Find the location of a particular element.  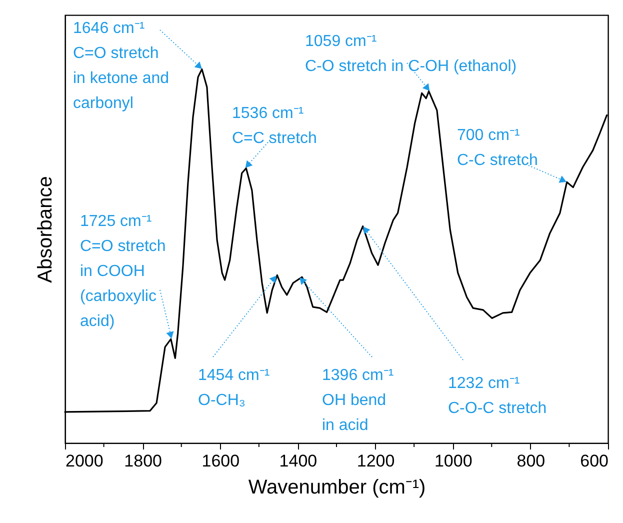

x-tick-label: 600 is located at coordinates (594, 461).